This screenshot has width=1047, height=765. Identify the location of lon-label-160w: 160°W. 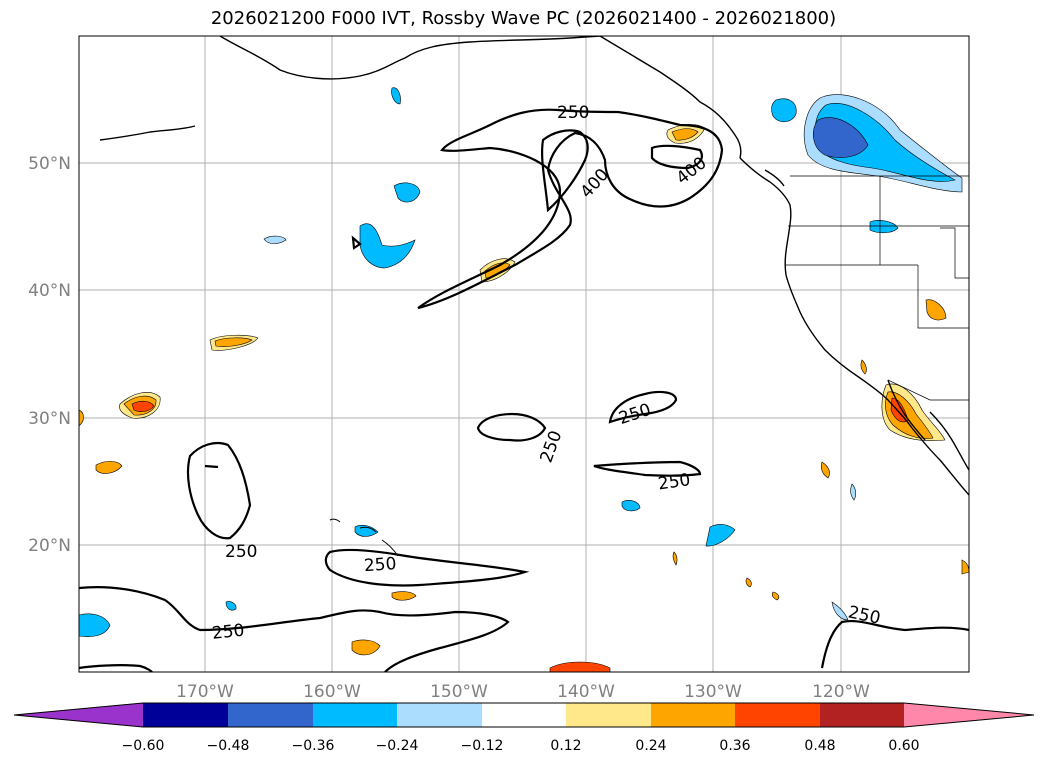
(332, 692).